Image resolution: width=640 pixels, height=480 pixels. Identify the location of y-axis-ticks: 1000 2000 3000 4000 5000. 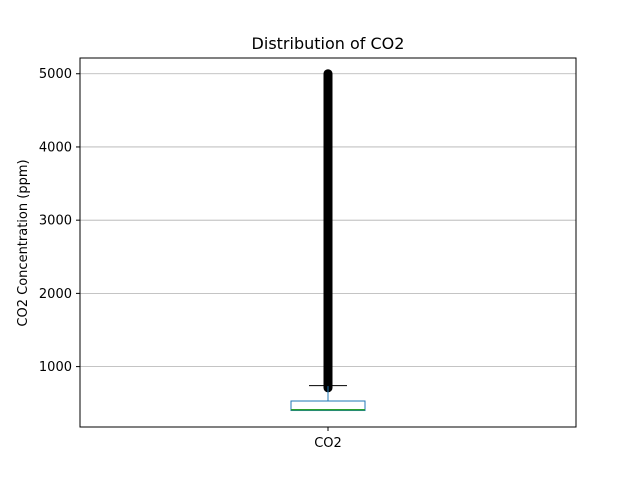
(59, 221).